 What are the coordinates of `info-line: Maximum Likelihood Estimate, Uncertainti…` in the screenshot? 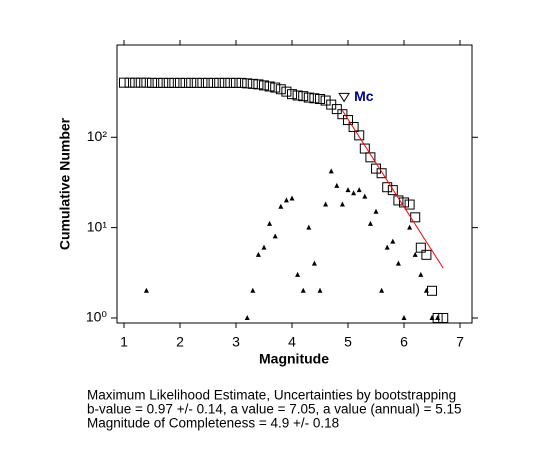 It's located at (271, 395).